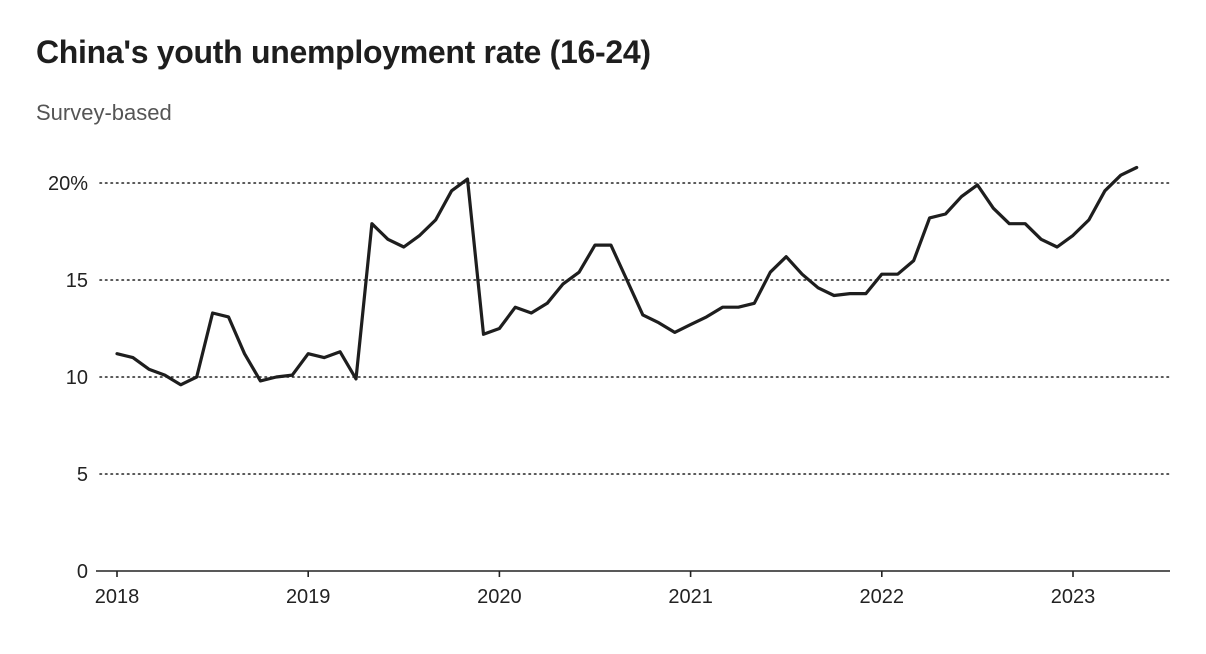 This screenshot has height=654, width=1206. Describe the element at coordinates (68, 184) in the screenshot. I see `y-tick-label: 20%` at that location.